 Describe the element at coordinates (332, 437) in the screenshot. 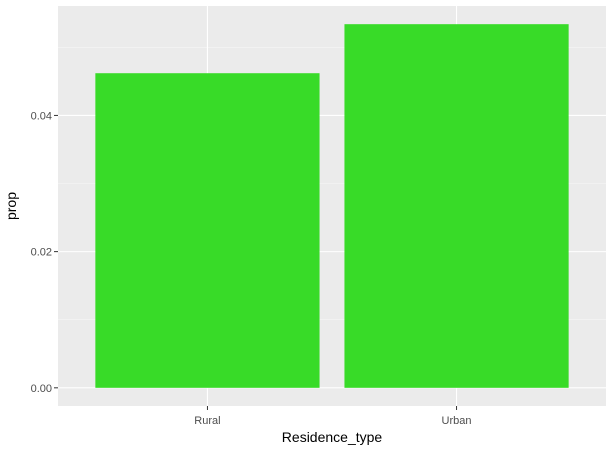

I see `x-axis-title: Residence_type` at that location.